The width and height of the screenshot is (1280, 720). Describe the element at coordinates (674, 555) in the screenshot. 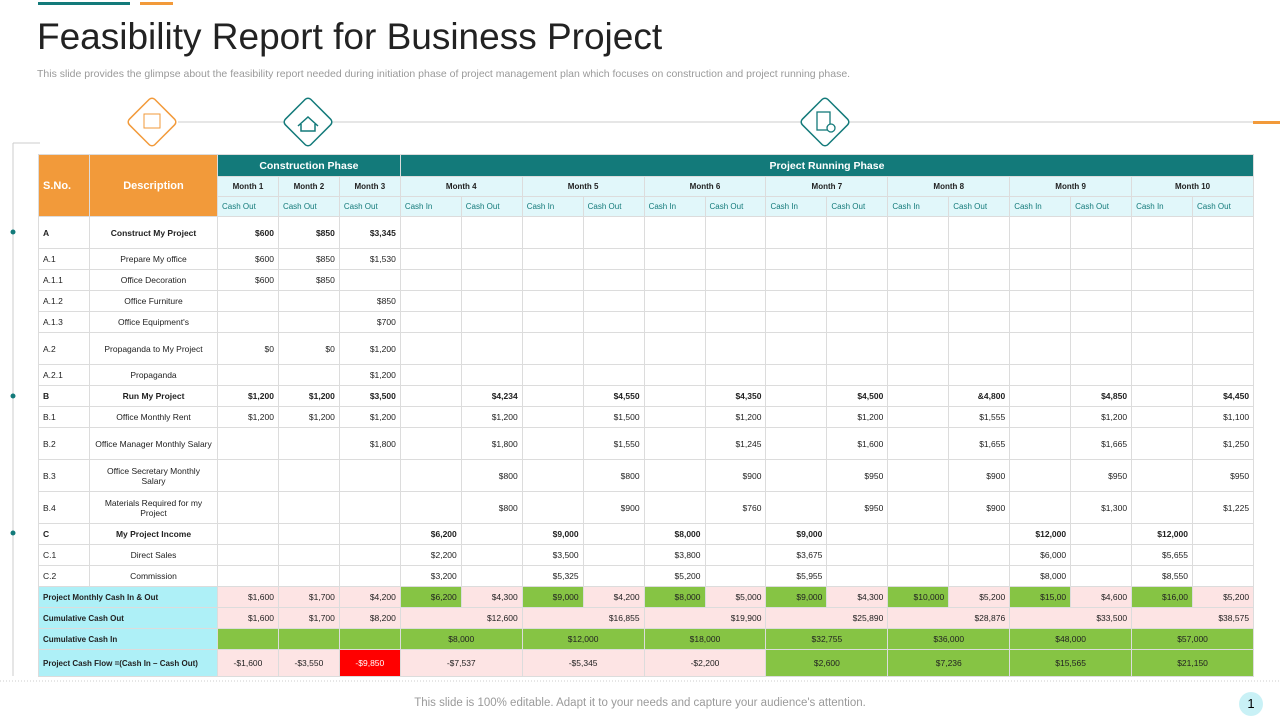

I see `value-cell: $3,800` at that location.